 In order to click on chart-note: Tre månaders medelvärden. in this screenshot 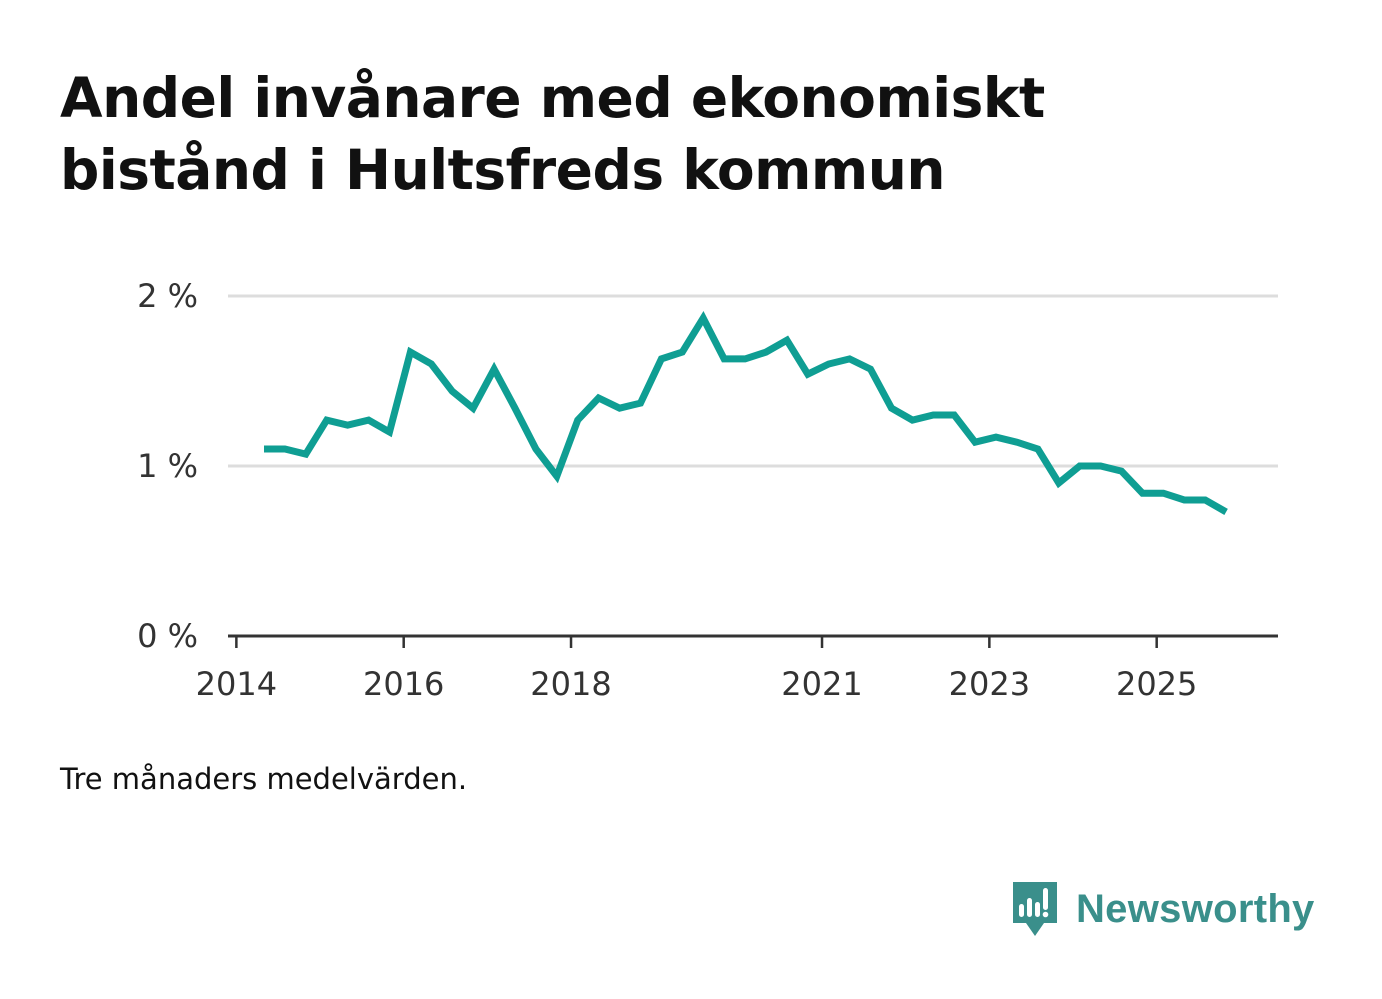, I will do `click(264, 779)`.